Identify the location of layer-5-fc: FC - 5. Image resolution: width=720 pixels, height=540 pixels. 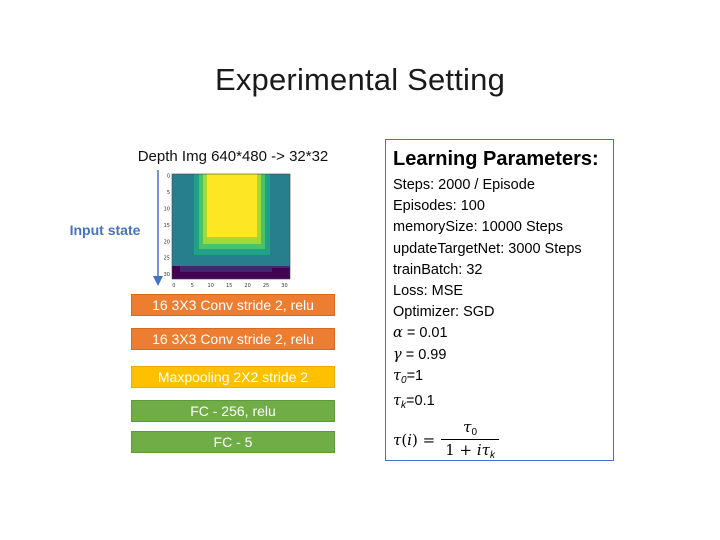
(233, 442).